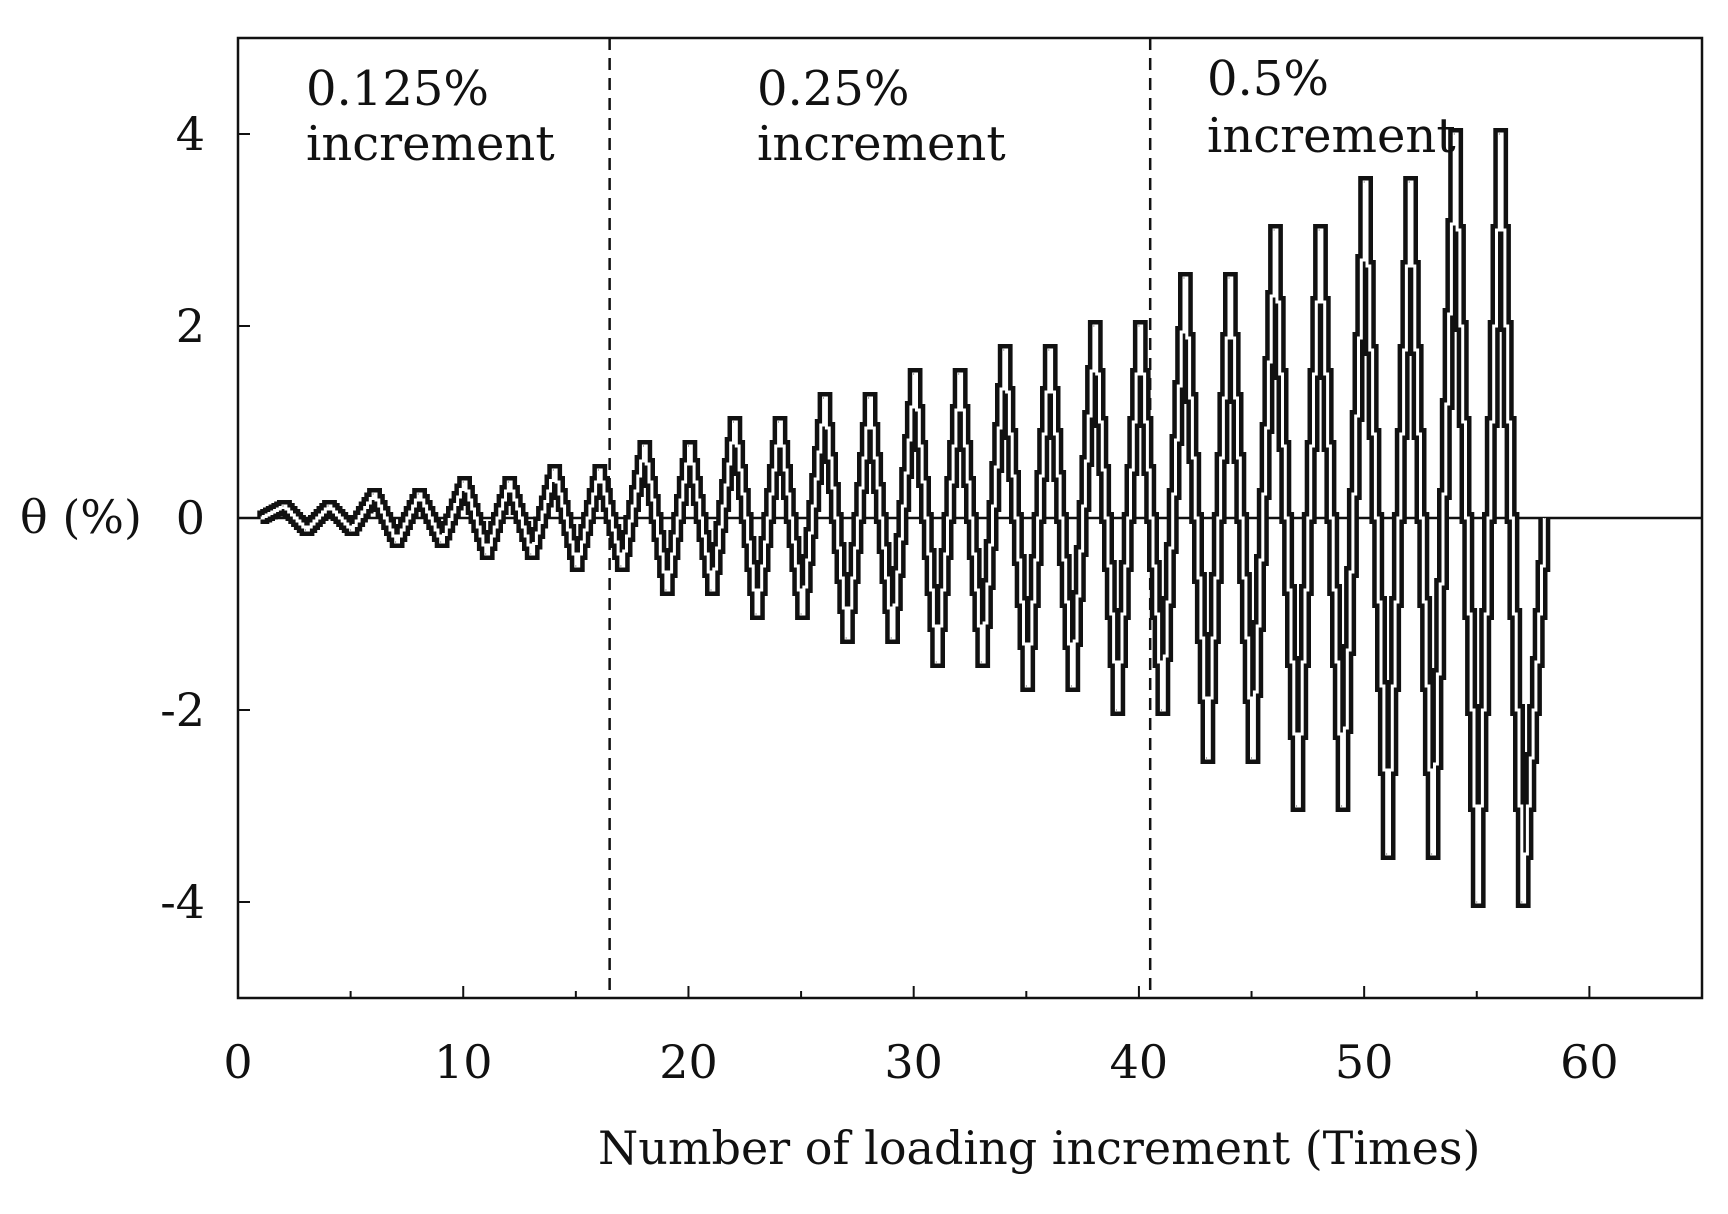 The width and height of the screenshot is (1728, 1214). I want to click on y-tick-label--2: -2, so click(182, 710).